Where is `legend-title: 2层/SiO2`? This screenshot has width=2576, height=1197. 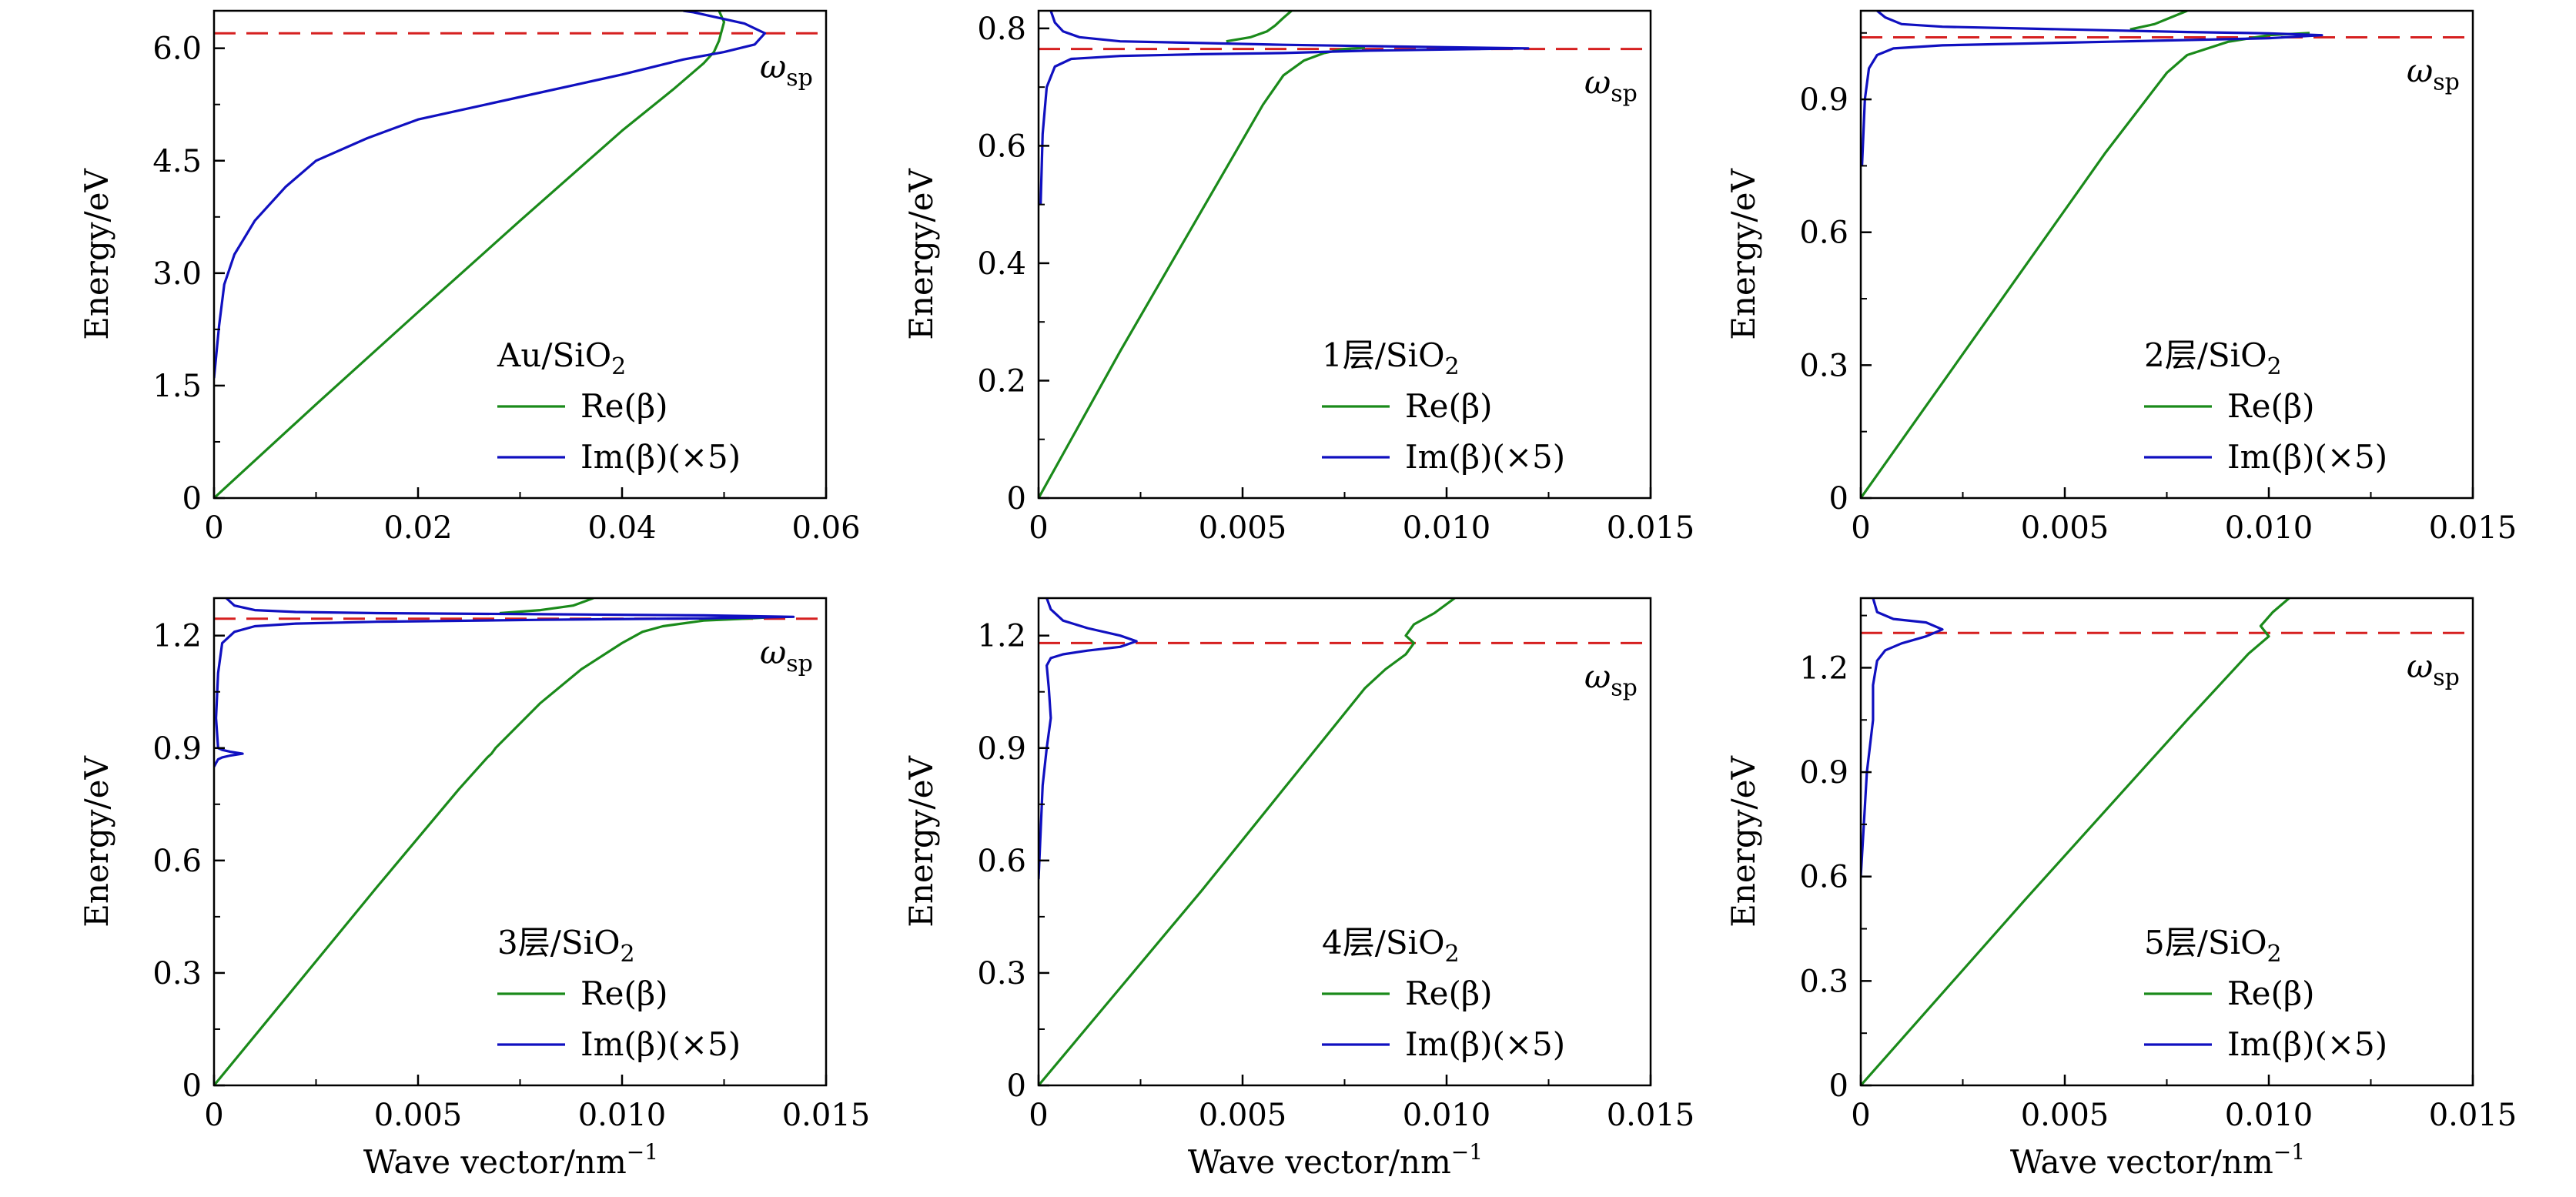
legend-title: 2层/SiO2 is located at coordinates (2213, 358).